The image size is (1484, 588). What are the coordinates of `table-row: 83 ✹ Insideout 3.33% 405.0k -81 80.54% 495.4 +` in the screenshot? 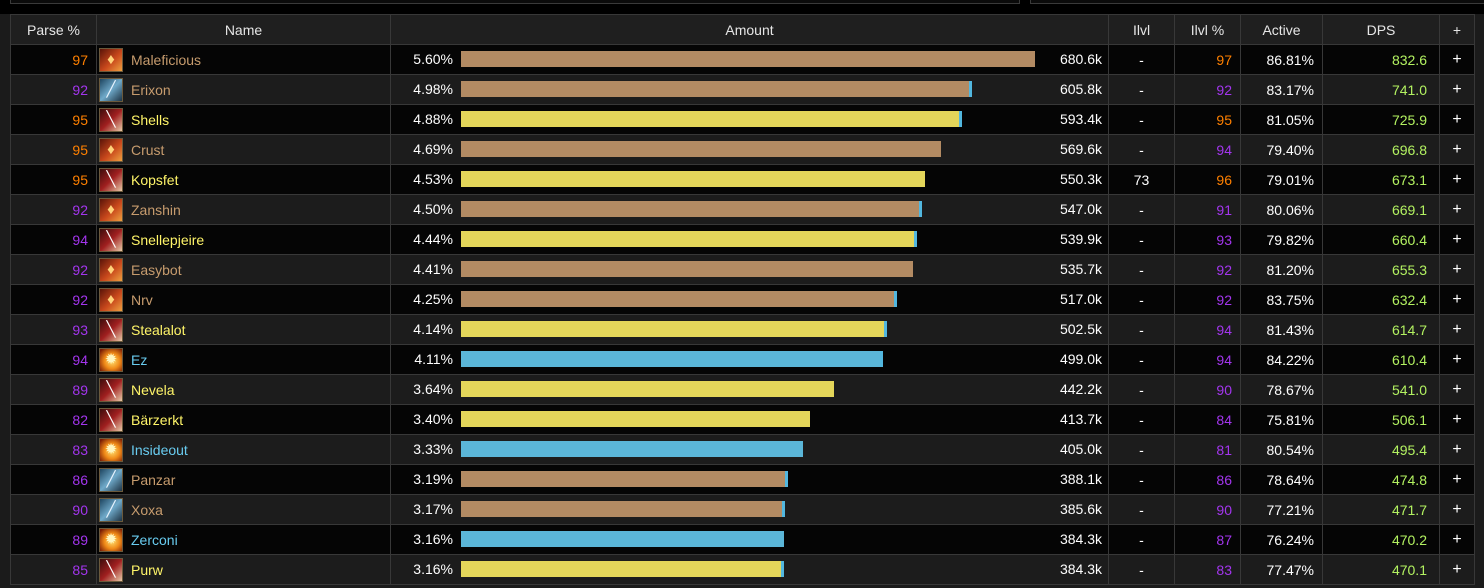 It's located at (742, 449).